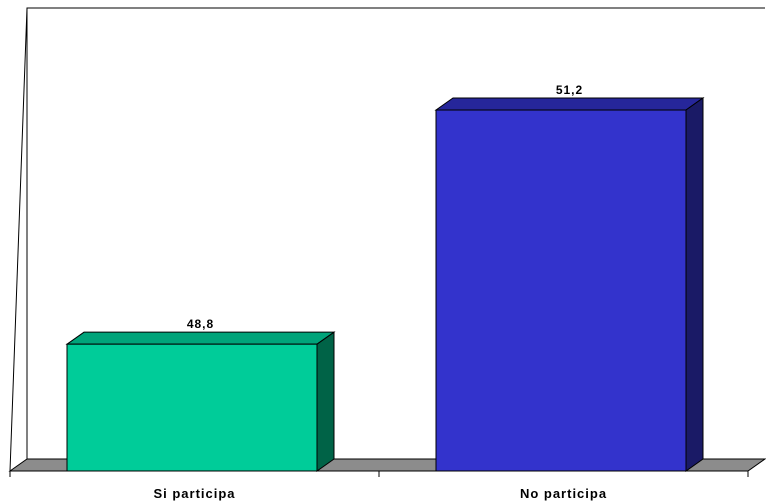 This screenshot has width=766, height=504. I want to click on data-label: 48,8, so click(200, 324).